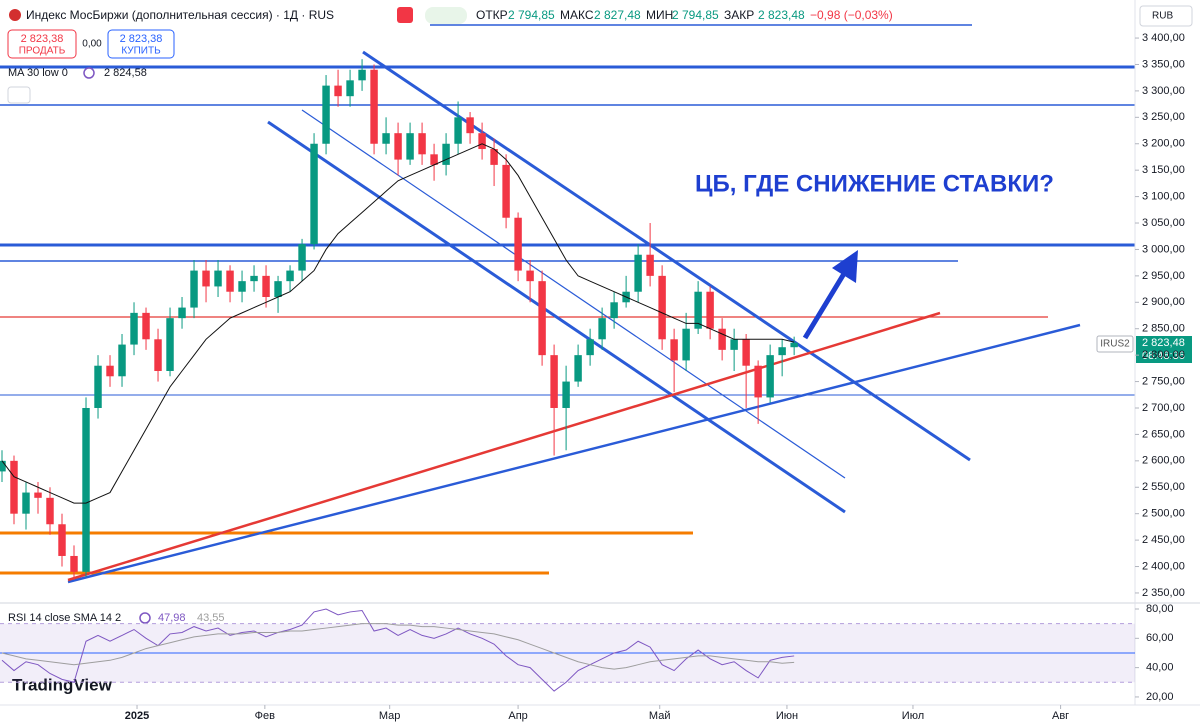 This screenshot has width=1200, height=727. I want to click on sell-label: ПРОДАТЬ, so click(42, 51).